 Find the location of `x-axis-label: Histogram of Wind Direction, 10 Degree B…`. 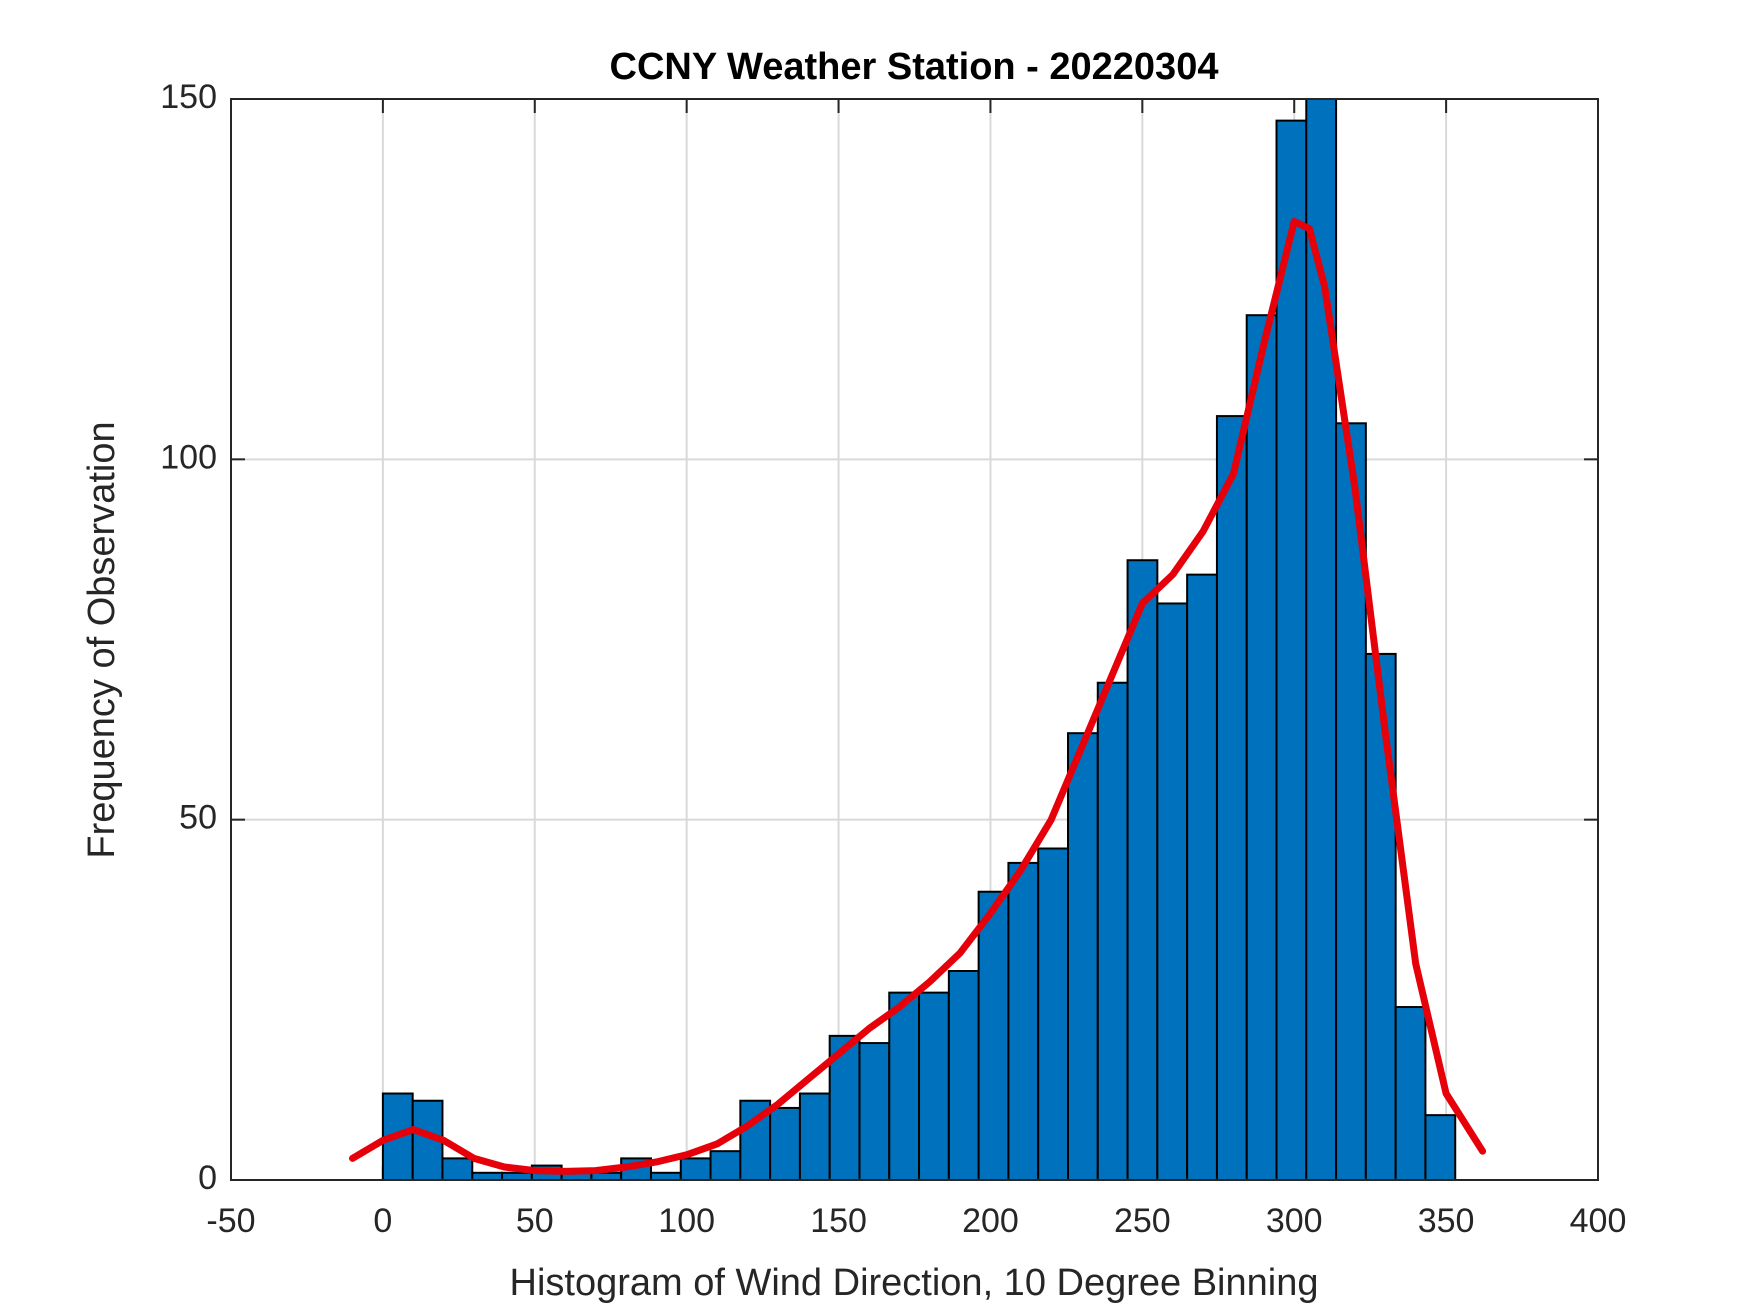

x-axis-label: Histogram of Wind Direction, 10 Degree B… is located at coordinates (914, 1283).